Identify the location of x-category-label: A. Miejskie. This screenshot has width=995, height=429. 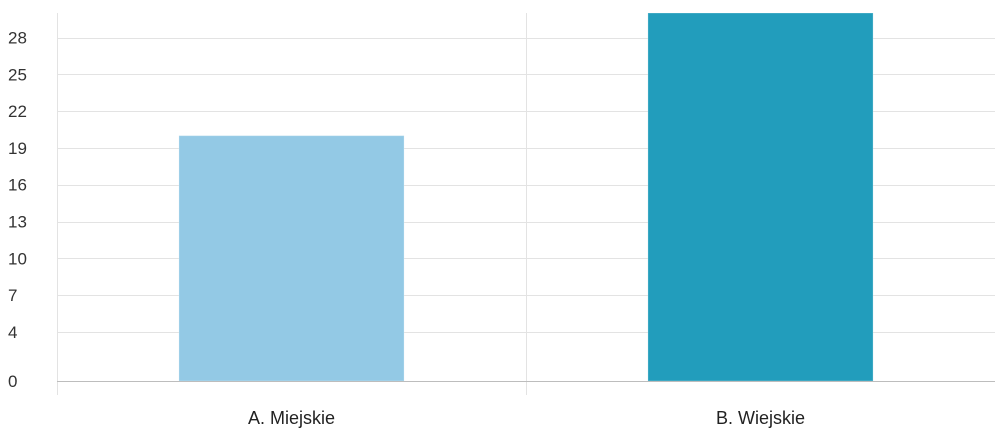
(291, 418).